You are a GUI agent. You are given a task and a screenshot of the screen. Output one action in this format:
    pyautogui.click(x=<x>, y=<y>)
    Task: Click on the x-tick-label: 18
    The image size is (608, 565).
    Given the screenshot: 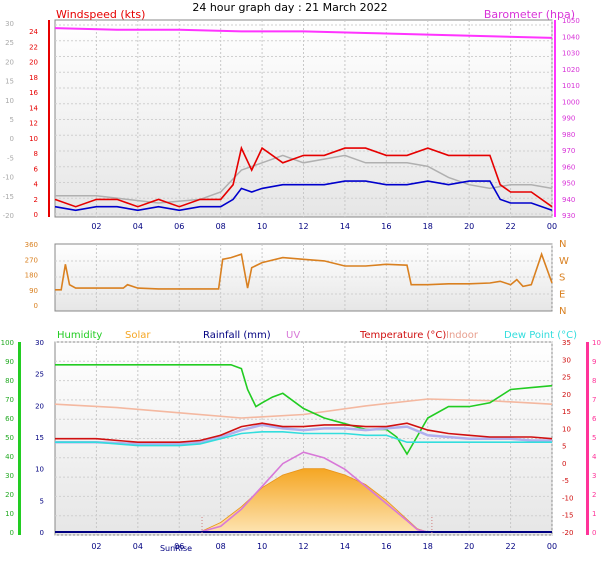 What is the action you would take?
    pyautogui.click(x=428, y=546)
    